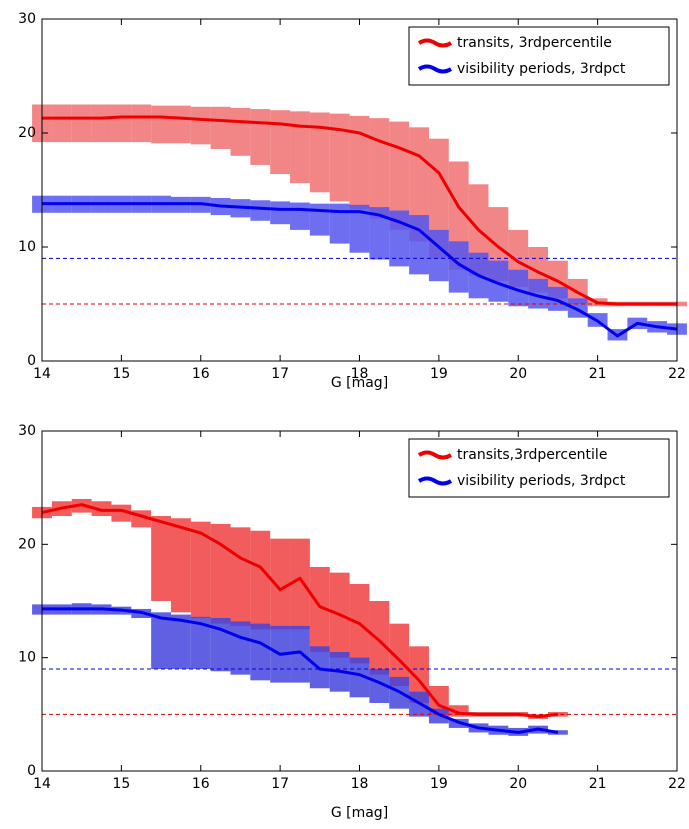 The image size is (689, 829). What do you see at coordinates (532, 455) in the screenshot?
I see `legend-label: transits,3rdpercentile` at bounding box center [532, 455].